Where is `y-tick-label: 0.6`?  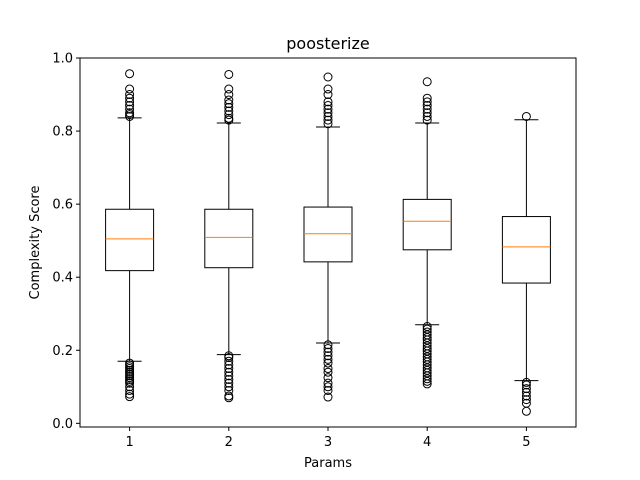 y-tick-label: 0.6 is located at coordinates (62, 205).